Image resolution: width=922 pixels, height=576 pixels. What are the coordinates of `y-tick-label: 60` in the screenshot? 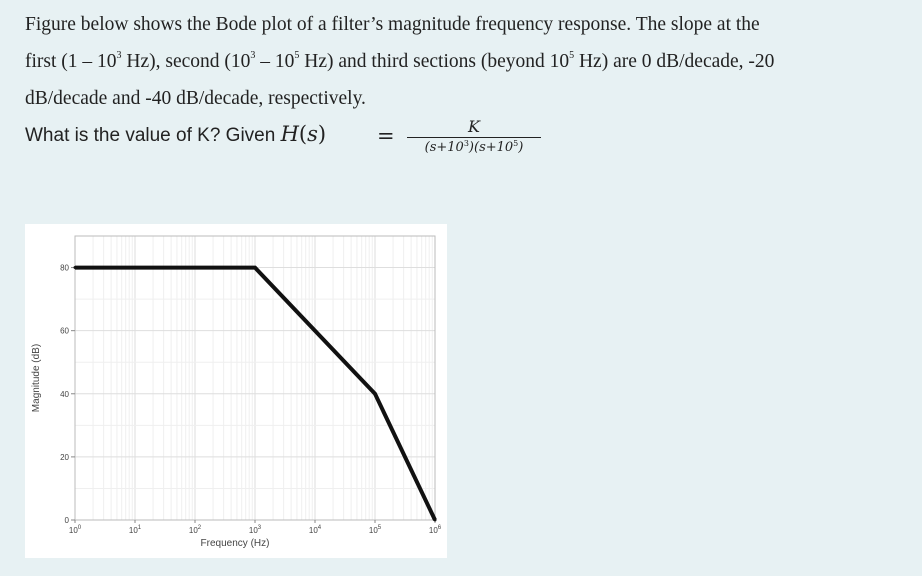 It's located at (64, 331).